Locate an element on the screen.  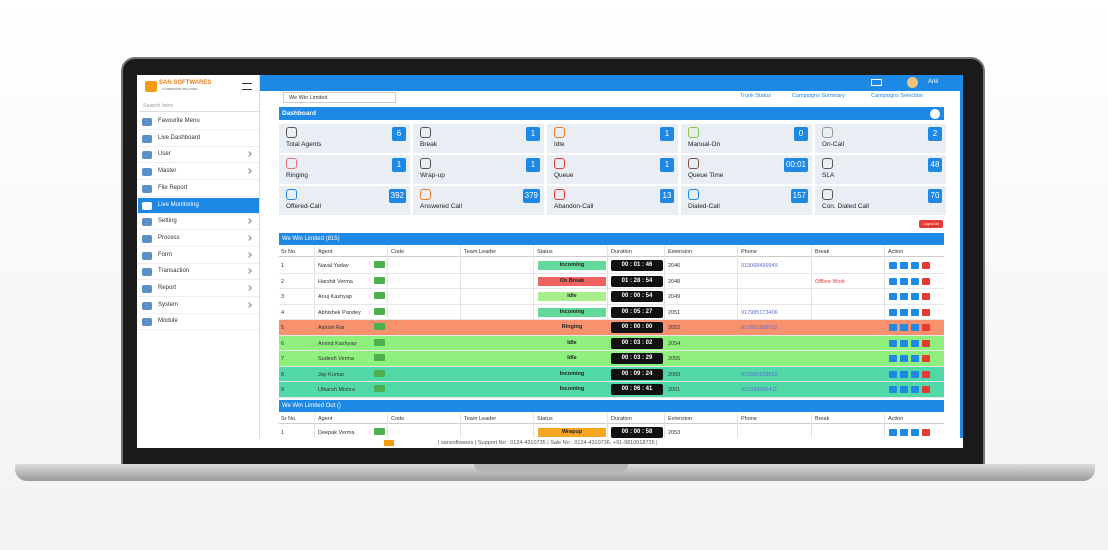
menu-item: Live Dashboard is located at coordinates (198, 139).